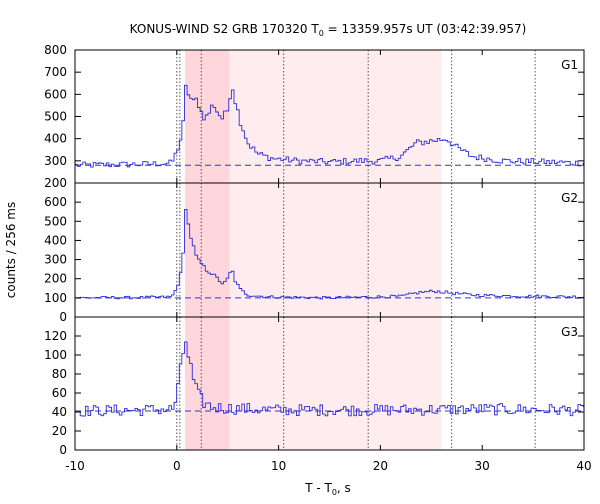 The height and width of the screenshot is (504, 600). Describe the element at coordinates (59, 412) in the screenshot. I see `y-tick-label: 40` at that location.